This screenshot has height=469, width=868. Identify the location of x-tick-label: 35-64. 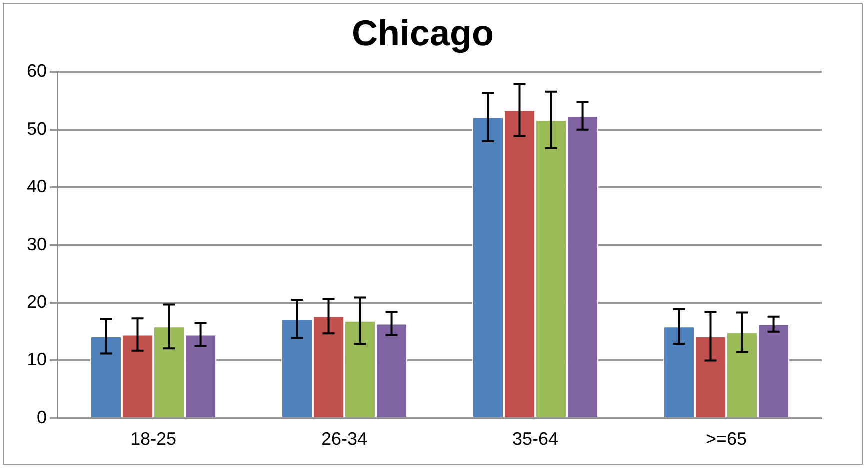
(535, 439).